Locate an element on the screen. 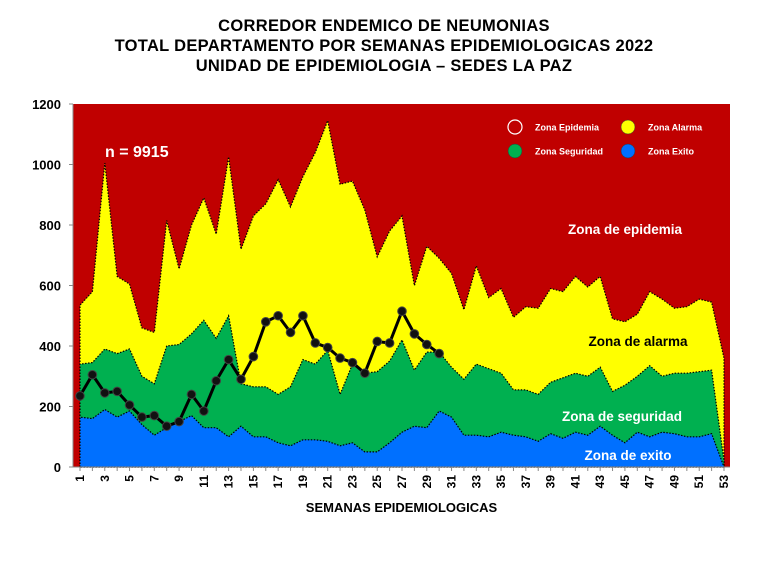 This screenshot has height=576, width=768. n-annotation: n = 9915 is located at coordinates (137, 152).